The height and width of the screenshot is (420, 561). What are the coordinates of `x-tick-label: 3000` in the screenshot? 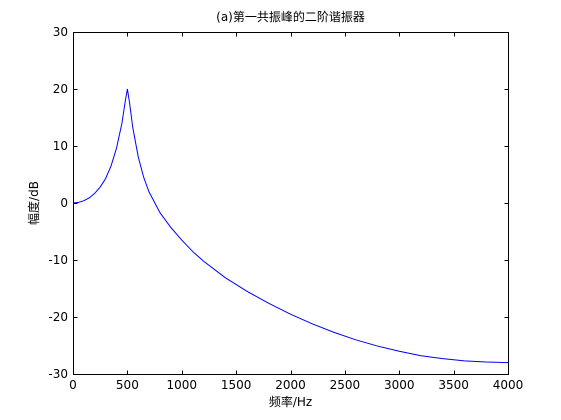 It's located at (399, 385).